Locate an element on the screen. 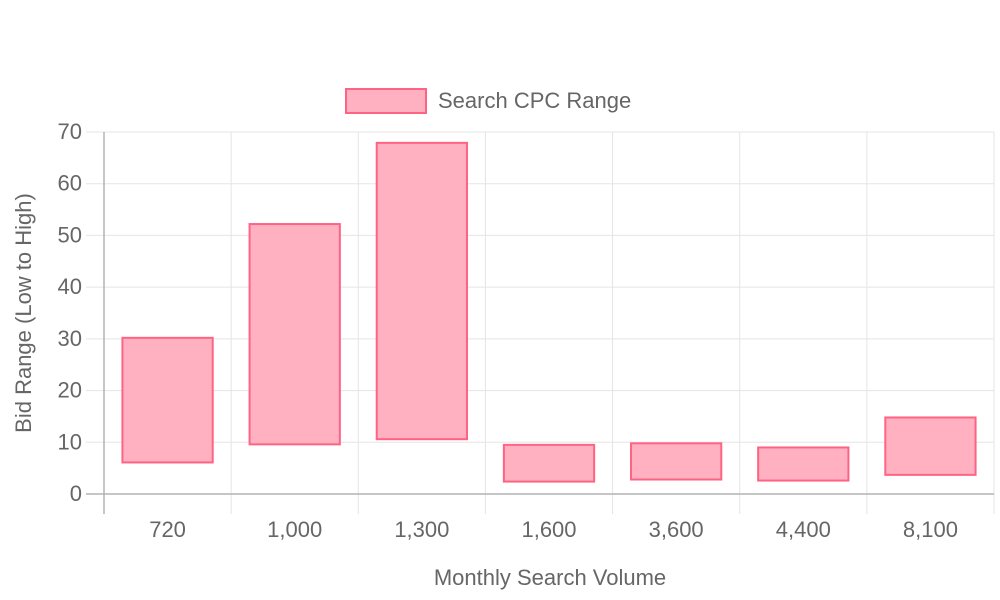 The image size is (1000, 600). legend-swatch is located at coordinates (386, 101).